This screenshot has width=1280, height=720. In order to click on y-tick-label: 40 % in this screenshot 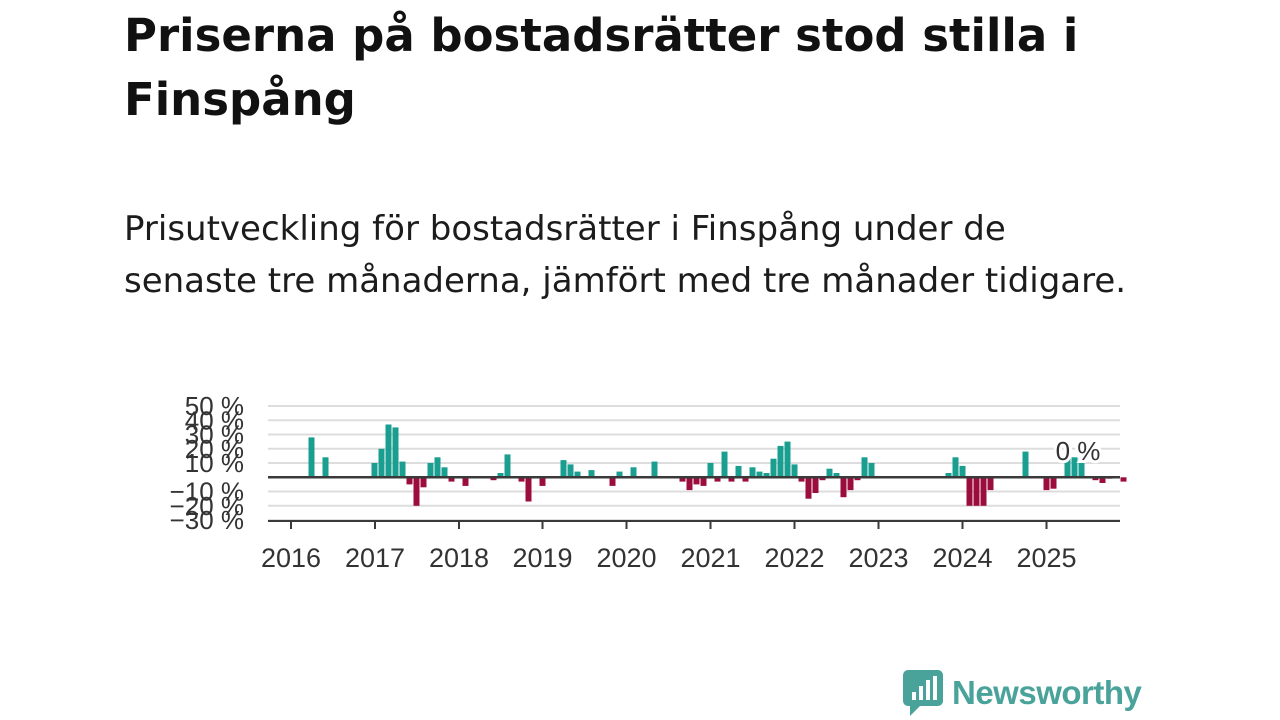, I will do `click(214, 420)`.